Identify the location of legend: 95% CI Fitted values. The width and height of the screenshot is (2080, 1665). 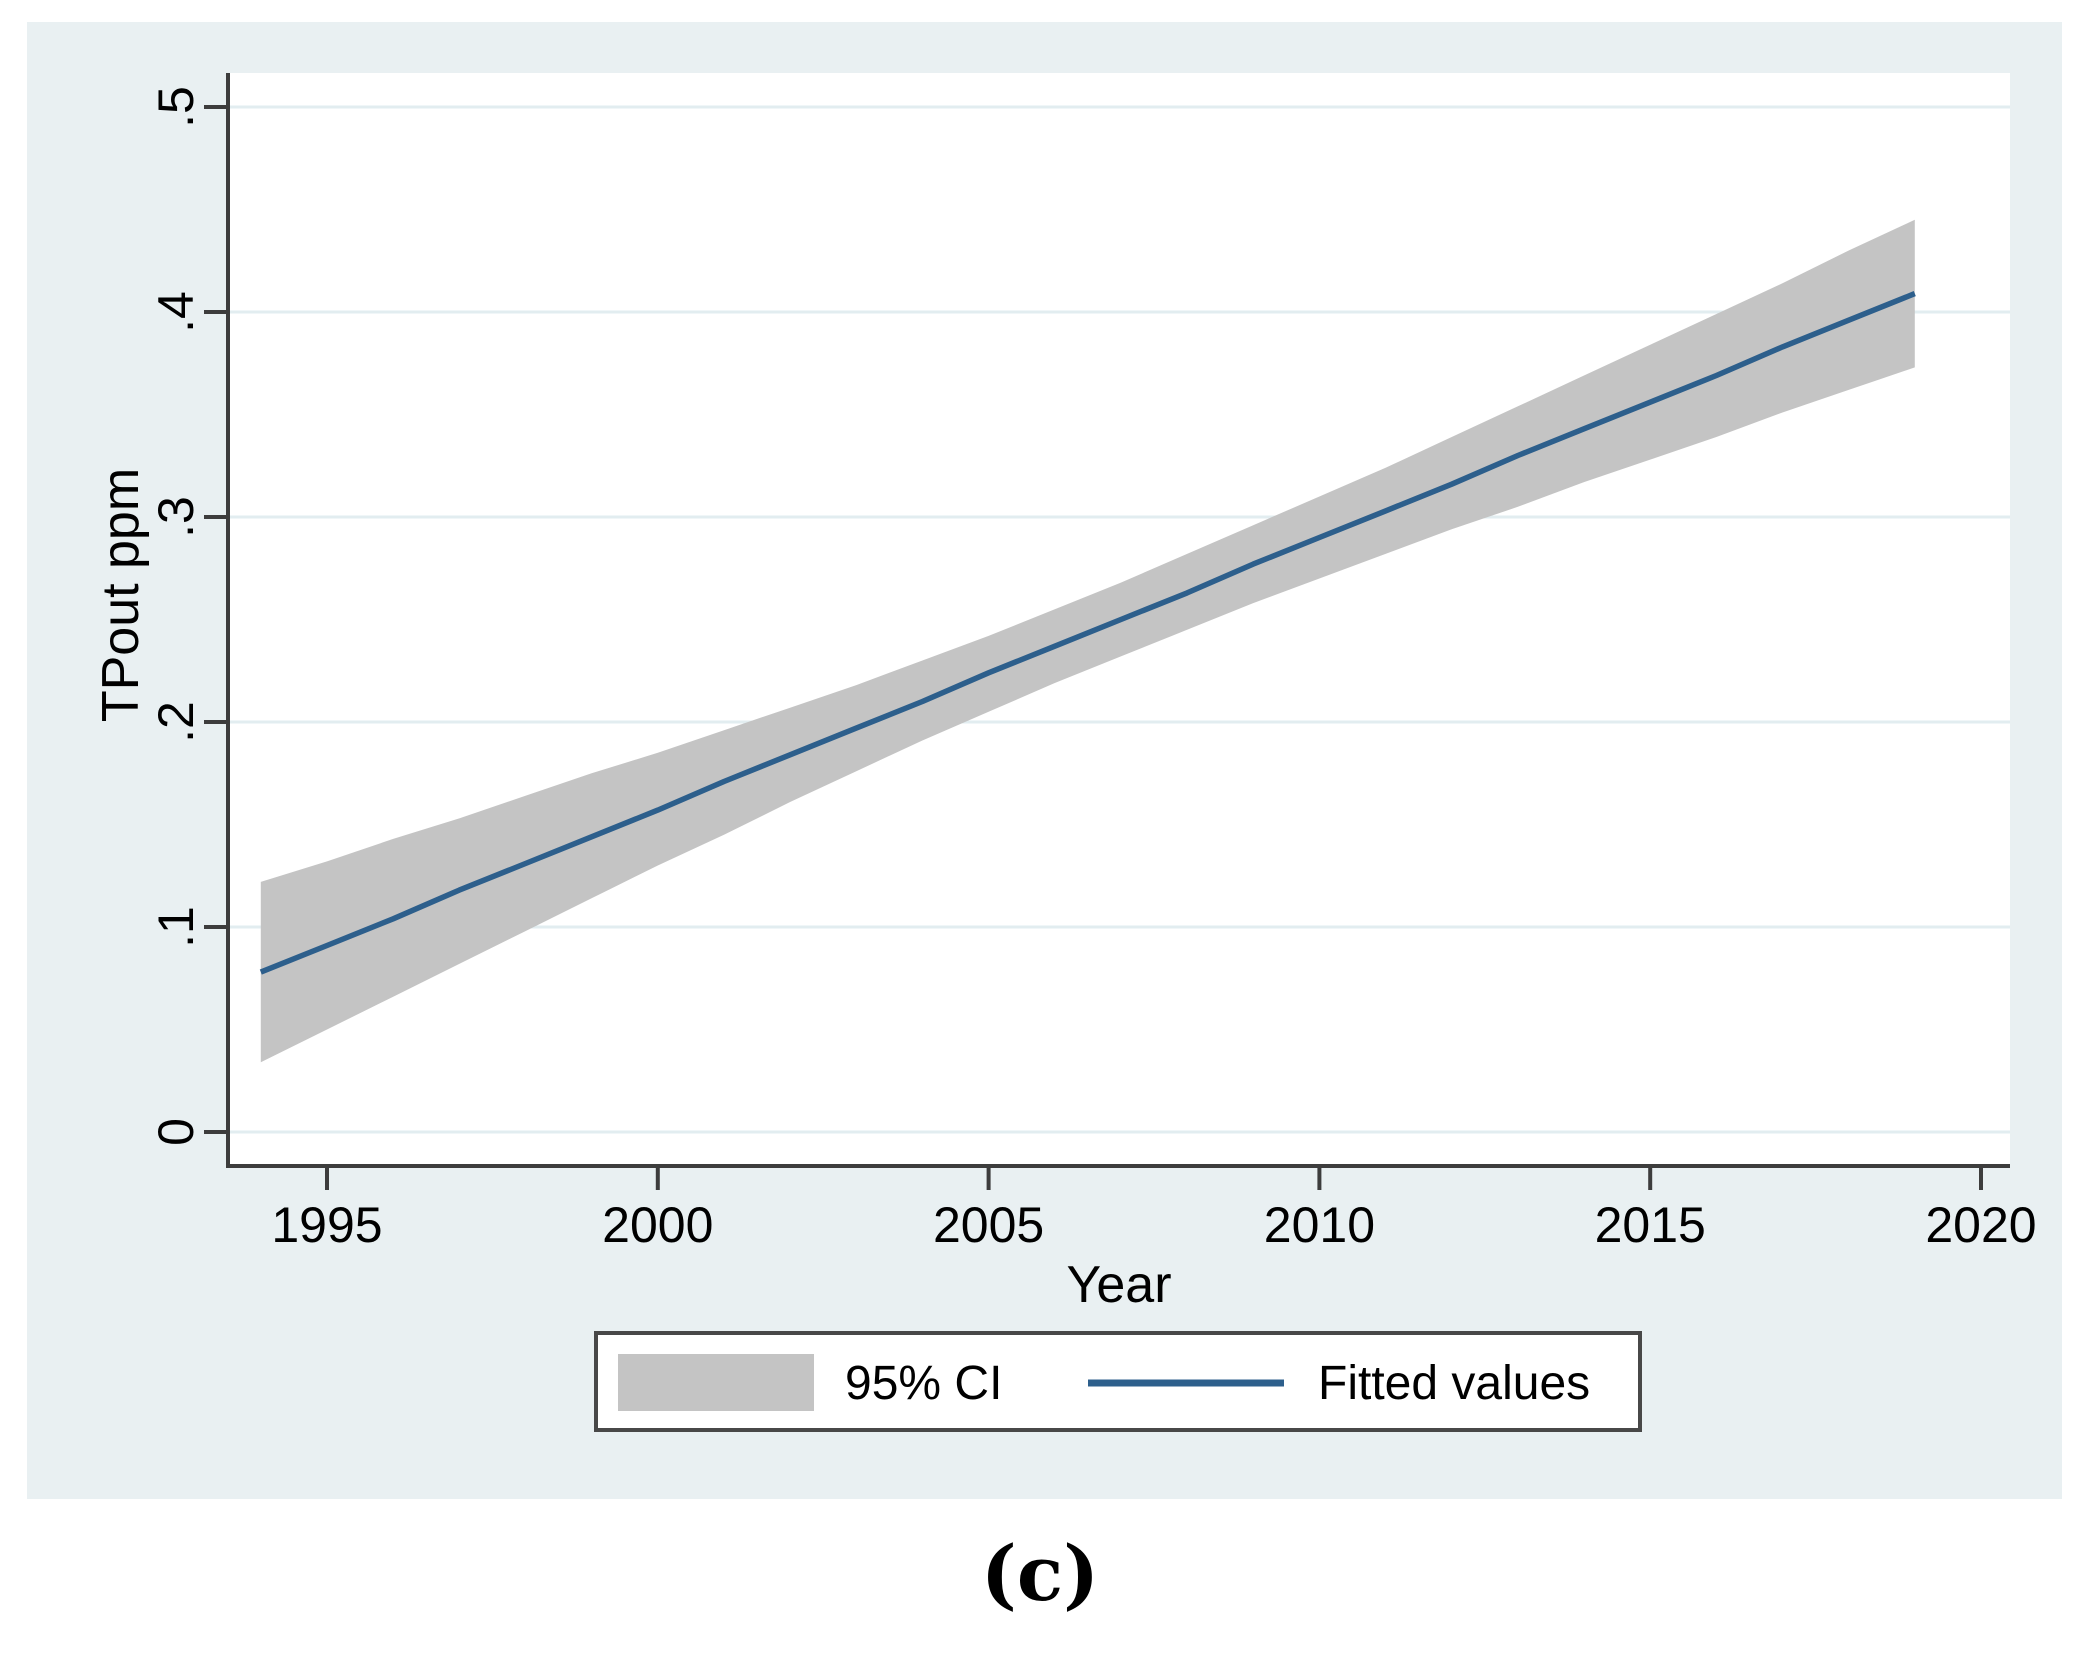
(1118, 1381).